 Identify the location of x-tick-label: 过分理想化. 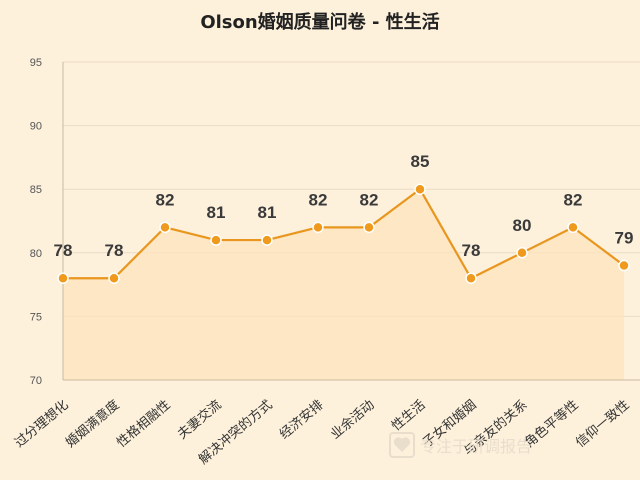
(41, 424).